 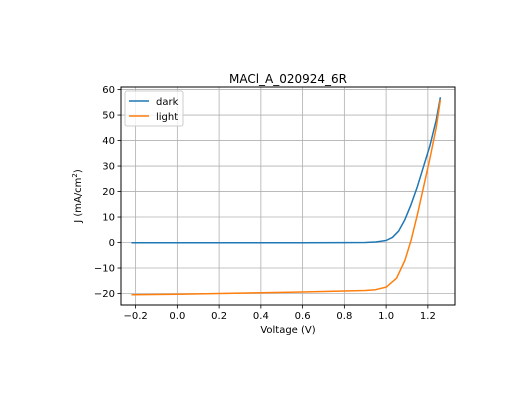 What do you see at coordinates (288, 79) in the screenshot?
I see `chart-title: MACl_A_020924_6R` at bounding box center [288, 79].